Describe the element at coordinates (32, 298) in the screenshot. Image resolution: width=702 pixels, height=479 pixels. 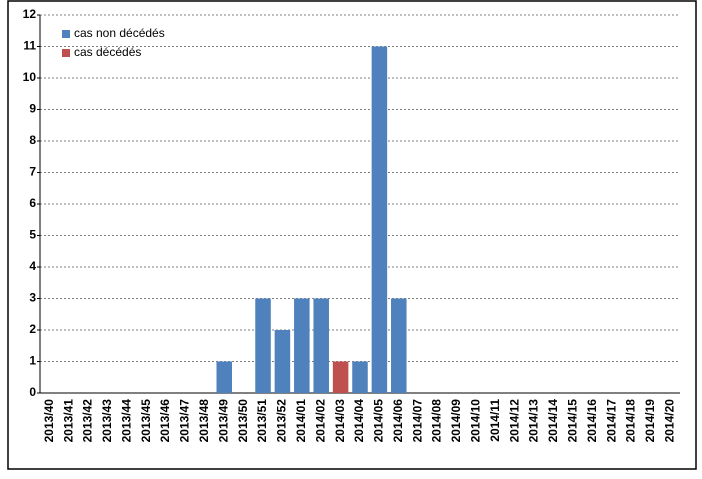
I see `y-tick-label: 3` at that location.